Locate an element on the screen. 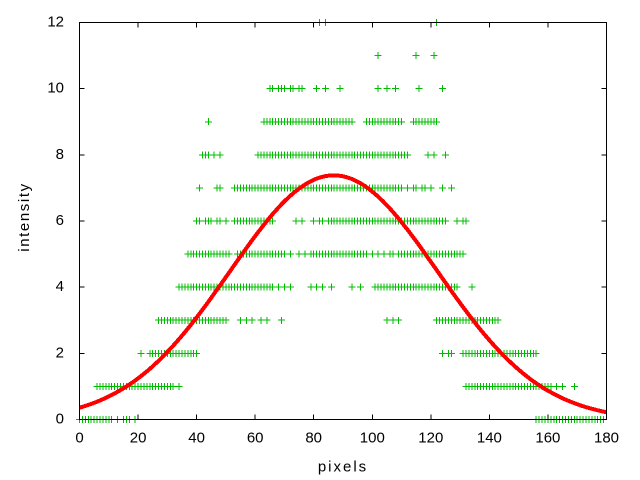 The height and width of the screenshot is (480, 640). svg-text: 12 is located at coordinates (55, 22).